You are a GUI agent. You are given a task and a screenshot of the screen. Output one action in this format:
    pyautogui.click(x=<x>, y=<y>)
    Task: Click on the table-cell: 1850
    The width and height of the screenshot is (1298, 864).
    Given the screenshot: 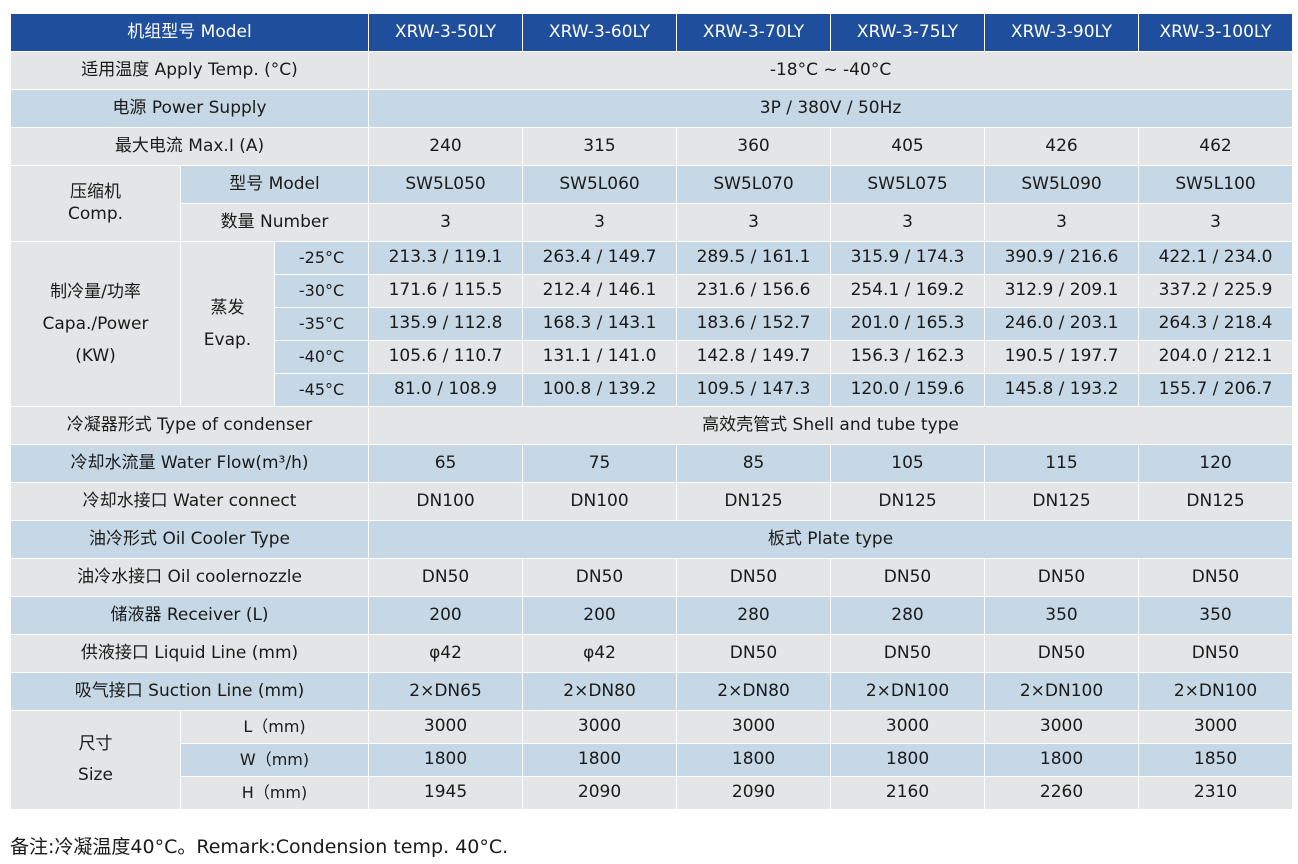 What is the action you would take?
    pyautogui.click(x=1216, y=760)
    